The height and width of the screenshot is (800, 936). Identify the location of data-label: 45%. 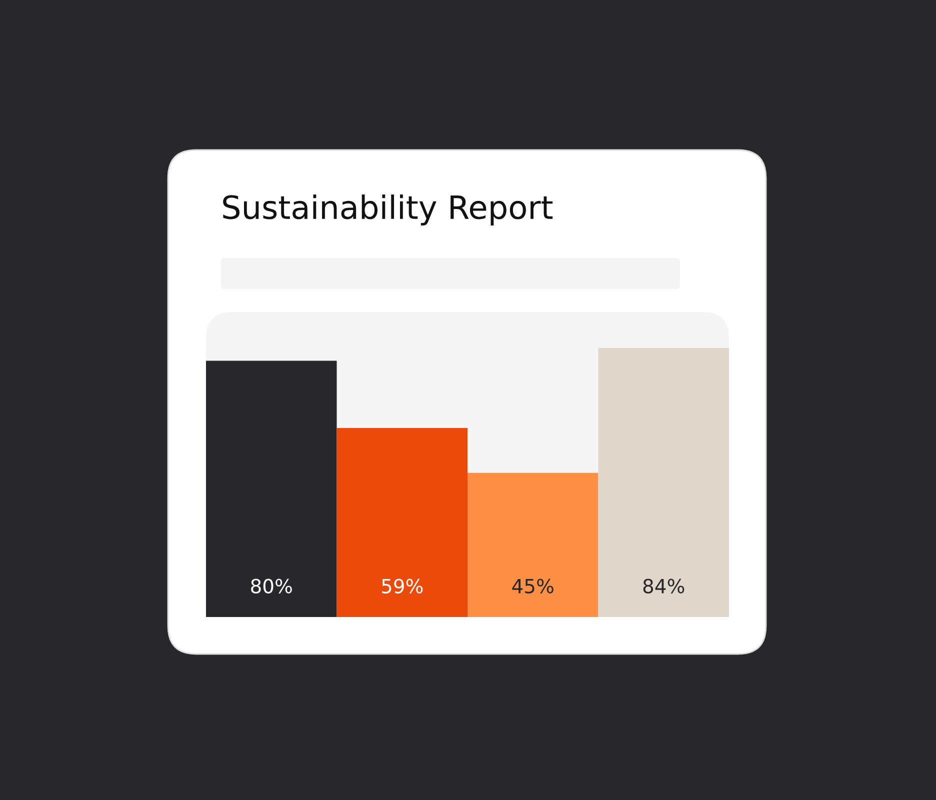
(533, 586).